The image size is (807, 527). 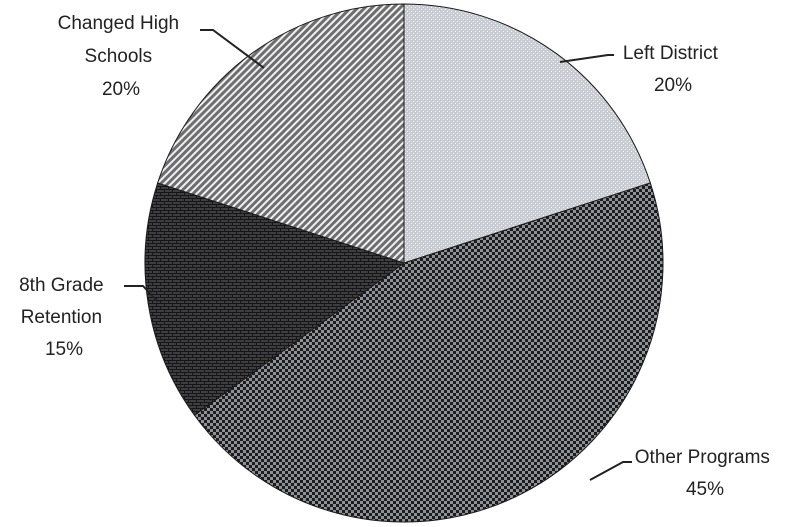 I want to click on label-left-district: Left District 20%, so click(x=673, y=69).